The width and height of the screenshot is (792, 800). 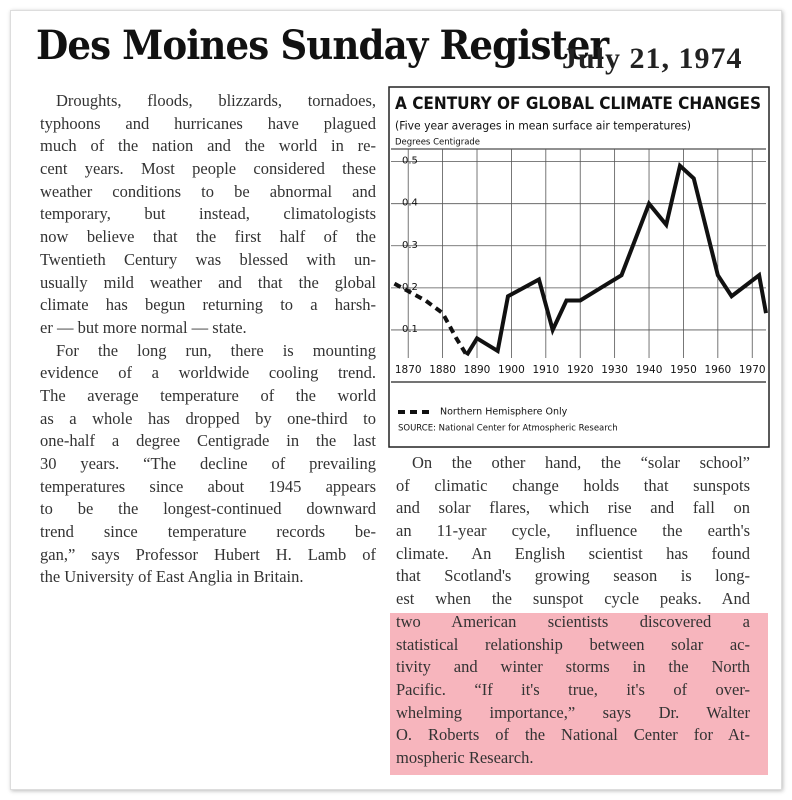 I want to click on text-line: weather conditions to be abnormal and, so click(x=208, y=191).